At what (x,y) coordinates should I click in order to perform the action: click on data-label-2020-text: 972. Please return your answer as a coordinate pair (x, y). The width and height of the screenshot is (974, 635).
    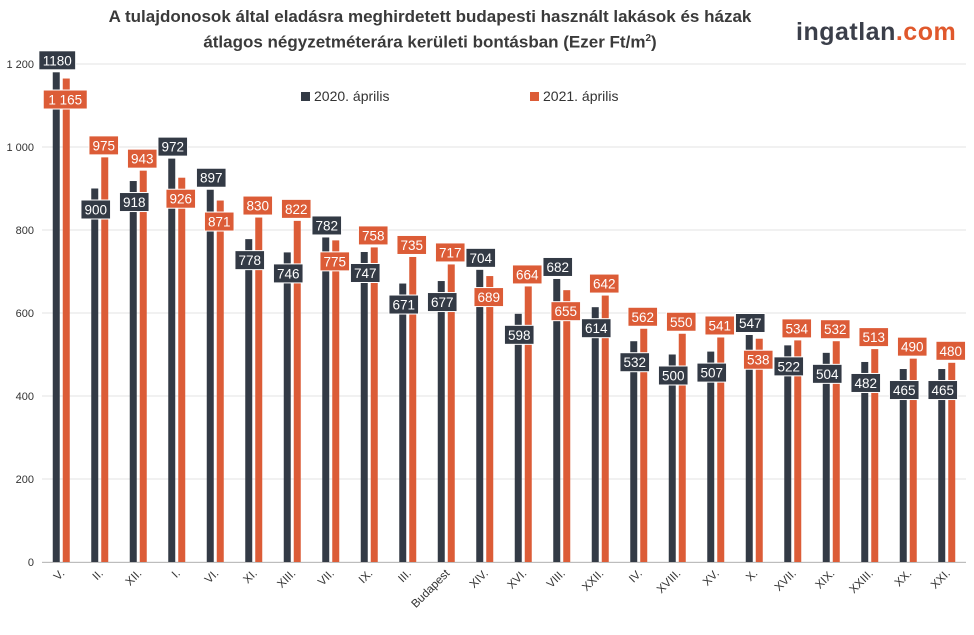
    Looking at the image, I should click on (172, 147).